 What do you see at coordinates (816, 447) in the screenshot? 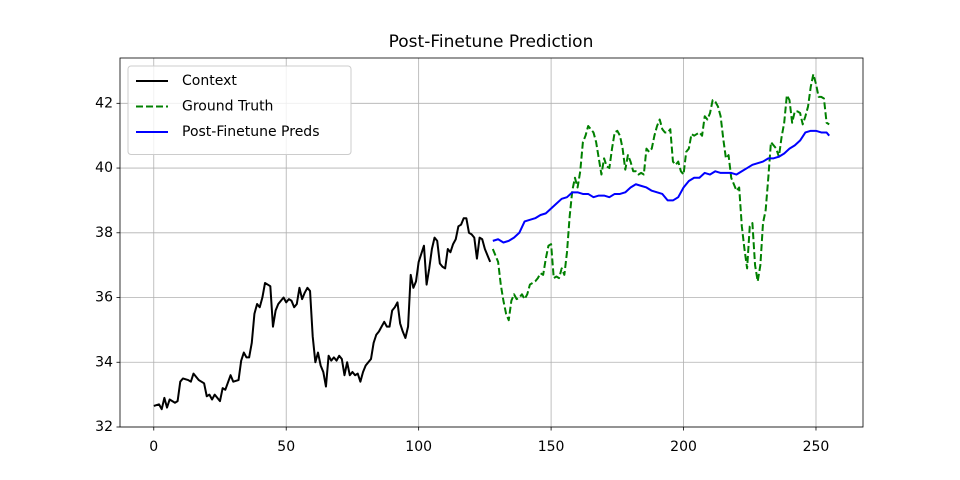
I see `x-tick-label: 250` at bounding box center [816, 447].